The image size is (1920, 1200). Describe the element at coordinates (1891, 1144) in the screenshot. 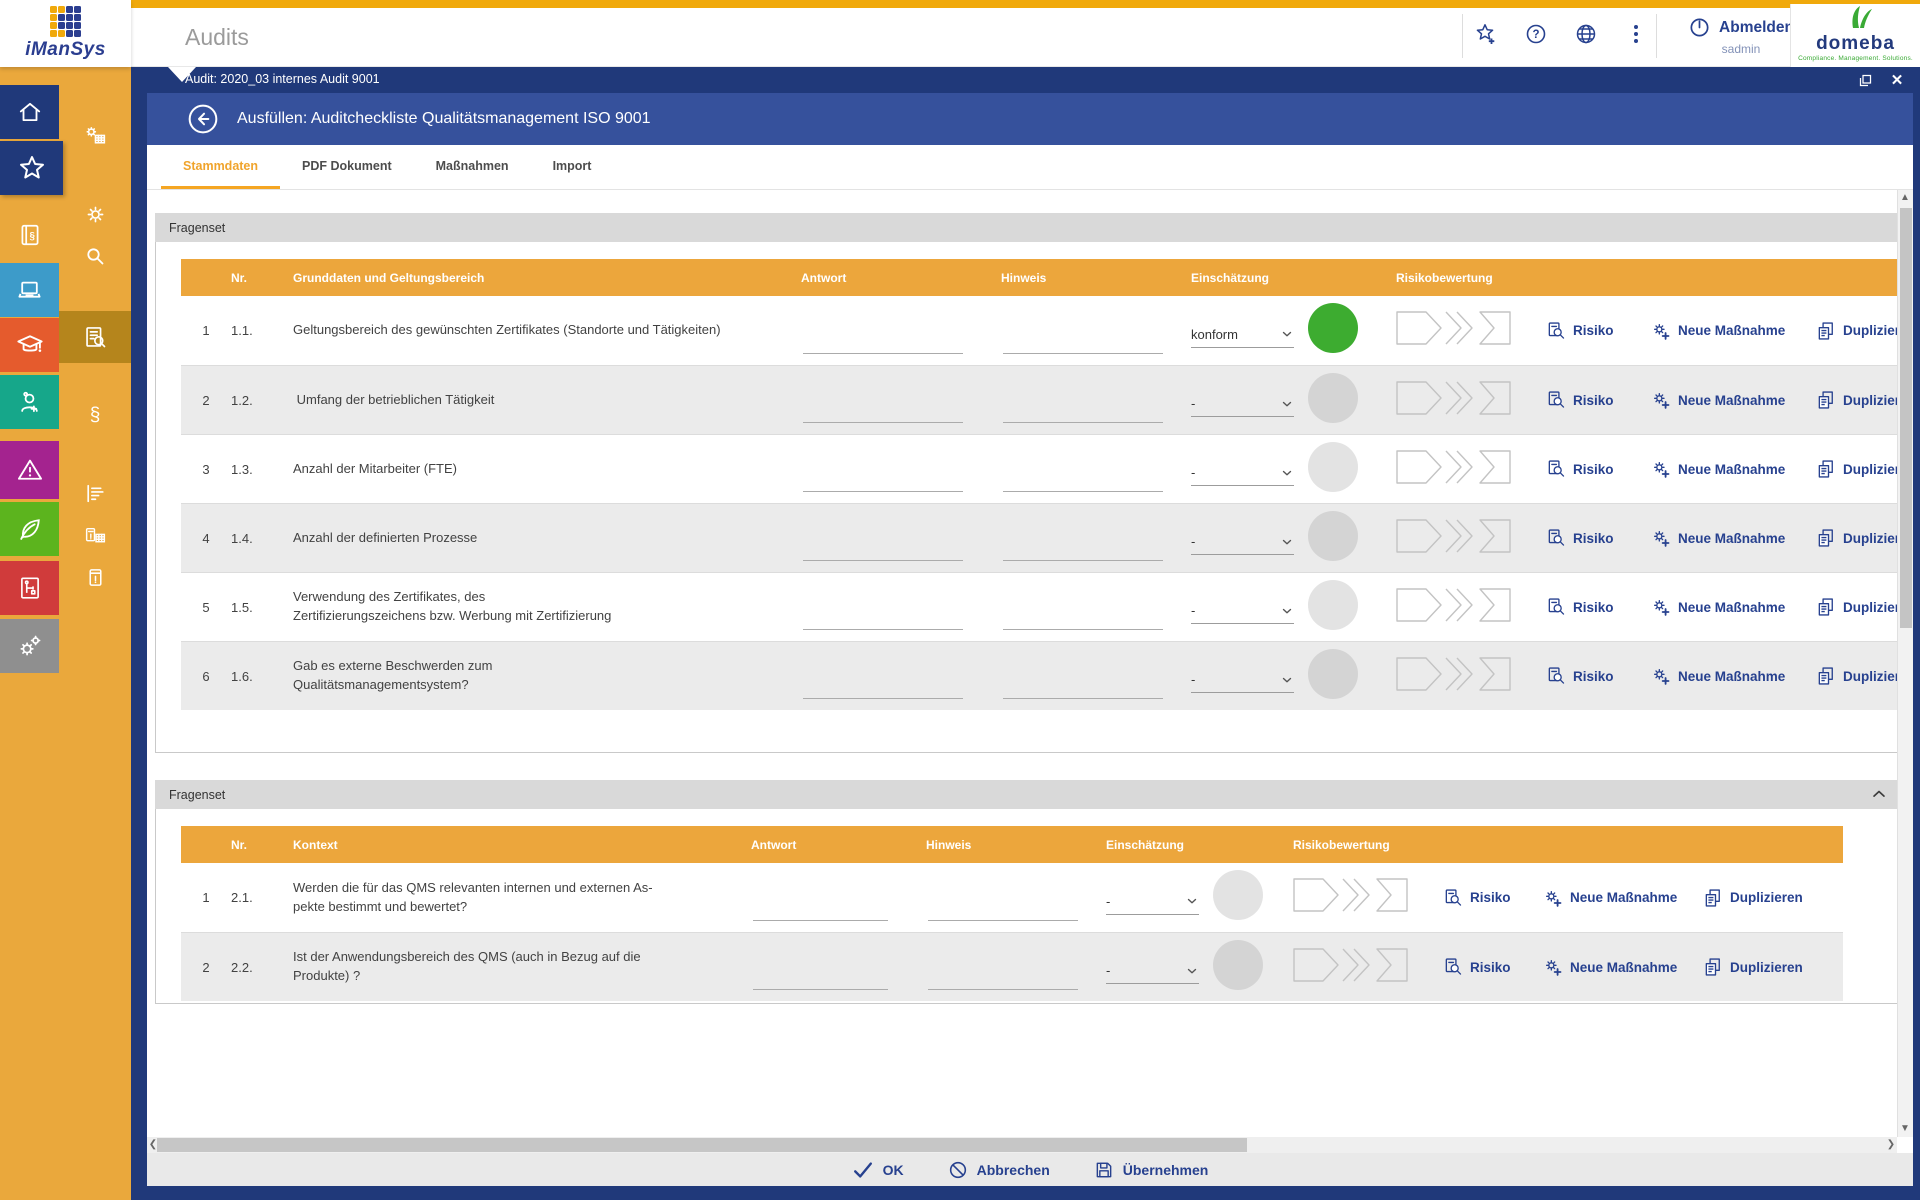

I see `scroll-right-arrow: ❯` at that location.